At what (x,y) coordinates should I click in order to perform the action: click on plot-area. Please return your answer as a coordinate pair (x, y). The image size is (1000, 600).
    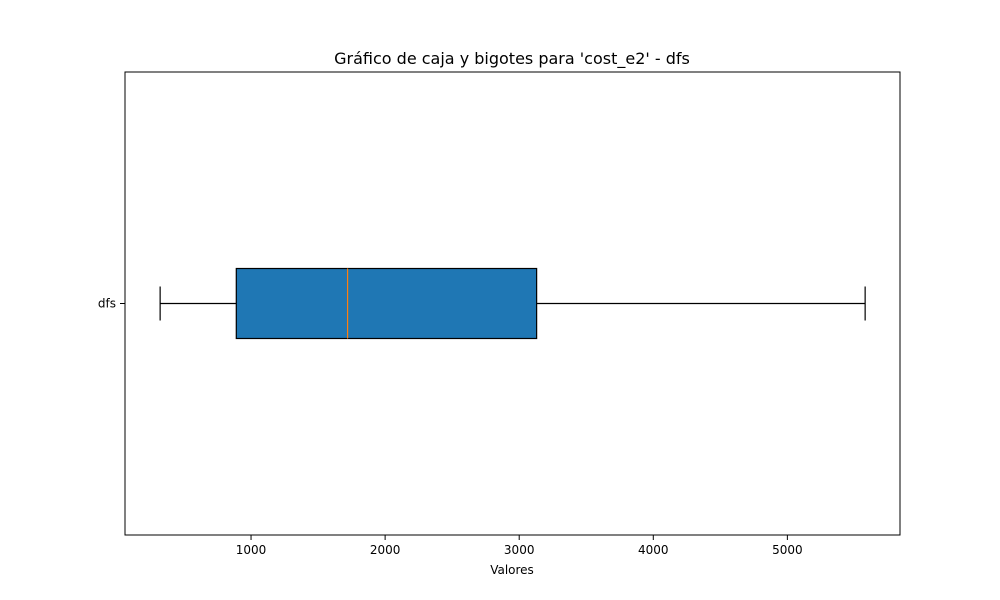
    Looking at the image, I should click on (512, 303).